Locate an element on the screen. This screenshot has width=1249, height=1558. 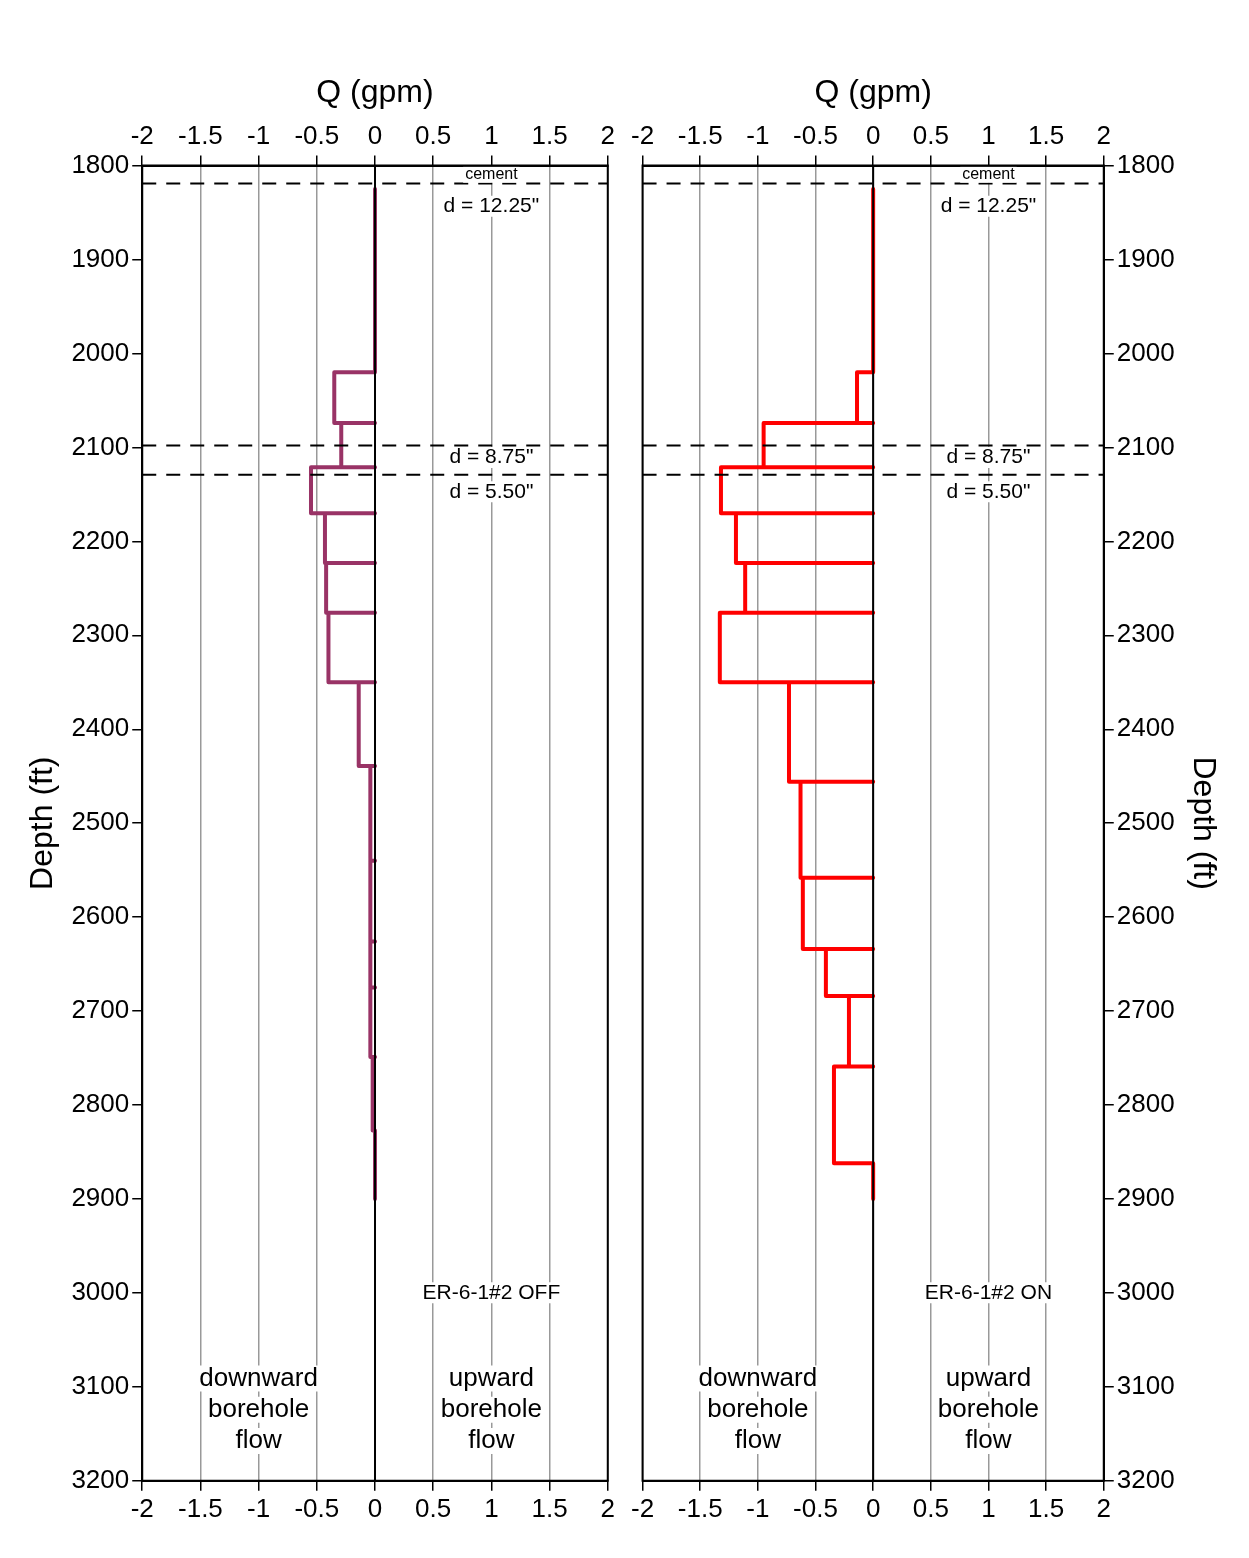
y-tick-label: 3100 is located at coordinates (100, 1385).